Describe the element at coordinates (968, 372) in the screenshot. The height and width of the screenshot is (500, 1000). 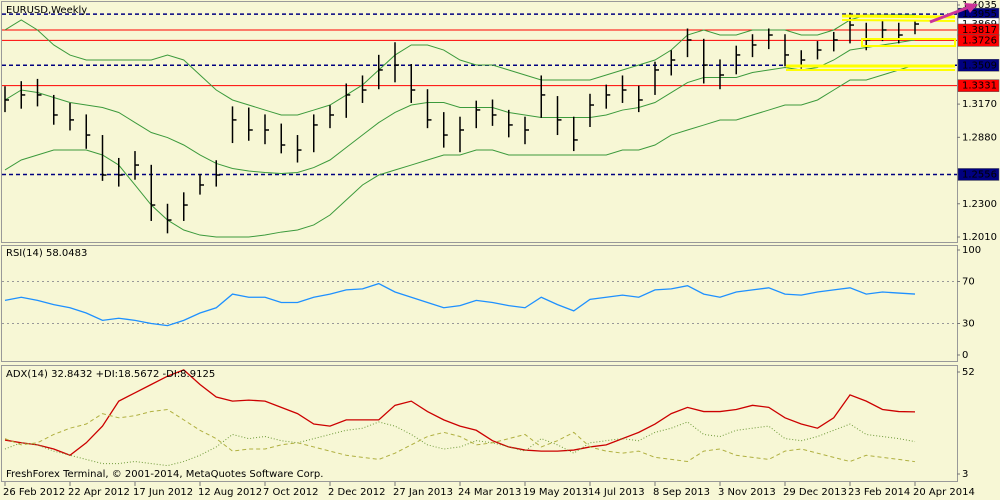
I see `y-tick-label: 52` at that location.